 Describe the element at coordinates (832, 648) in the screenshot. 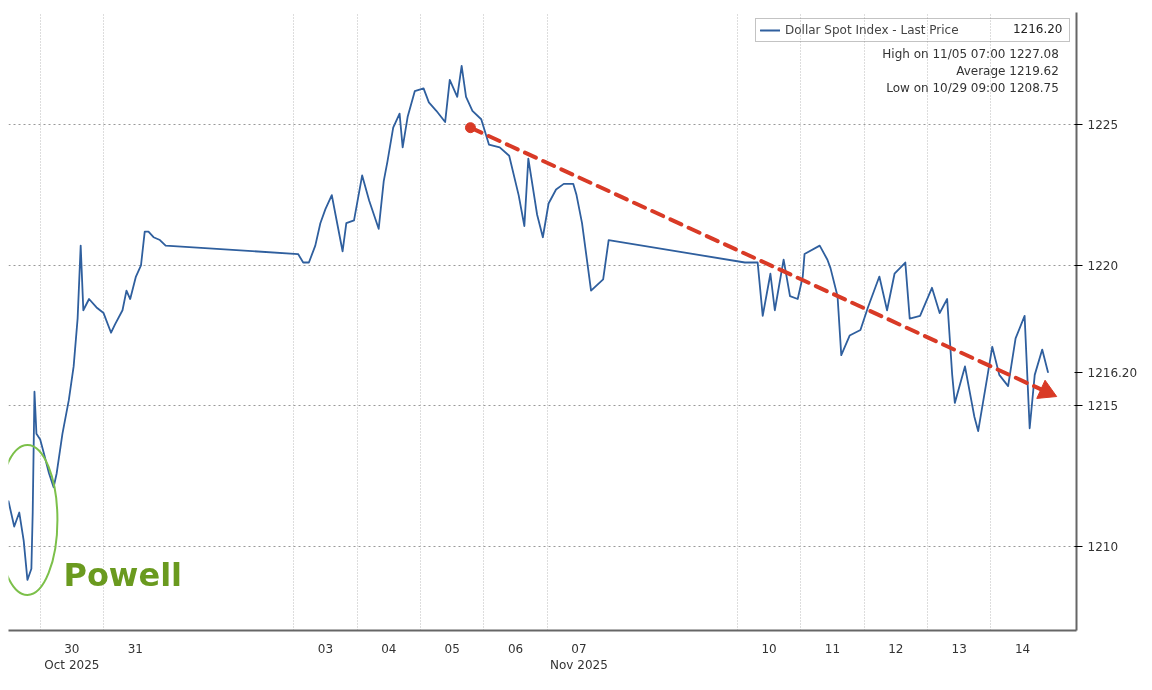

I see `x-tick-label: 11` at that location.